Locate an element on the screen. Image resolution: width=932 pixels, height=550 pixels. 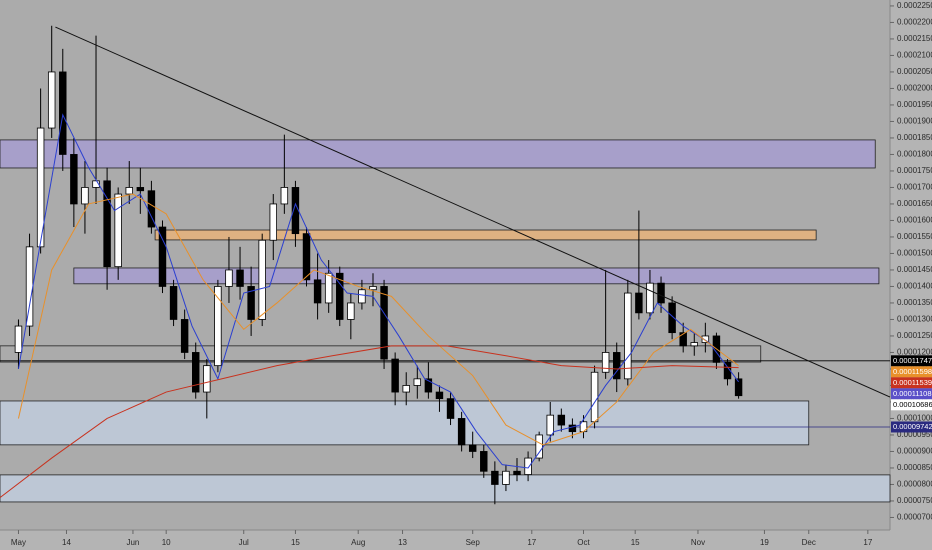
x-tick-label: 10 is located at coordinates (166, 542).